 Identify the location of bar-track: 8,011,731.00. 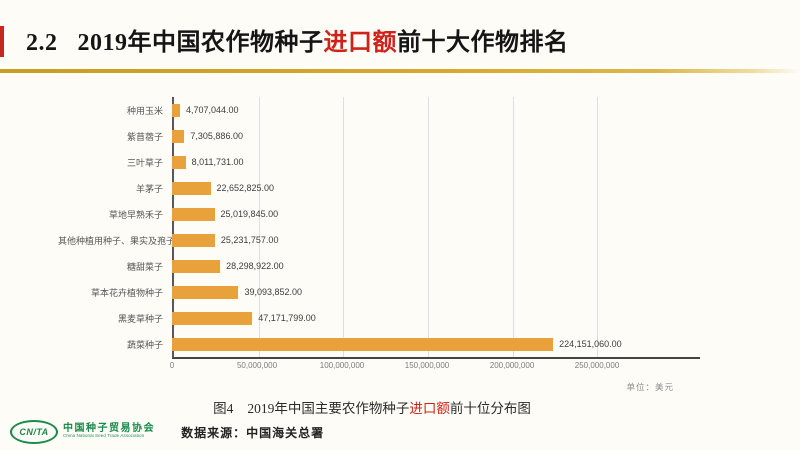
(436, 162).